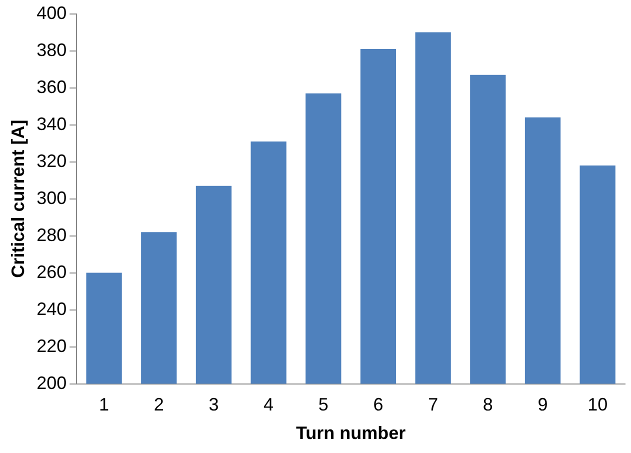 The image size is (631, 453). Describe the element at coordinates (51, 346) in the screenshot. I see `y-tick-label: 220` at that location.